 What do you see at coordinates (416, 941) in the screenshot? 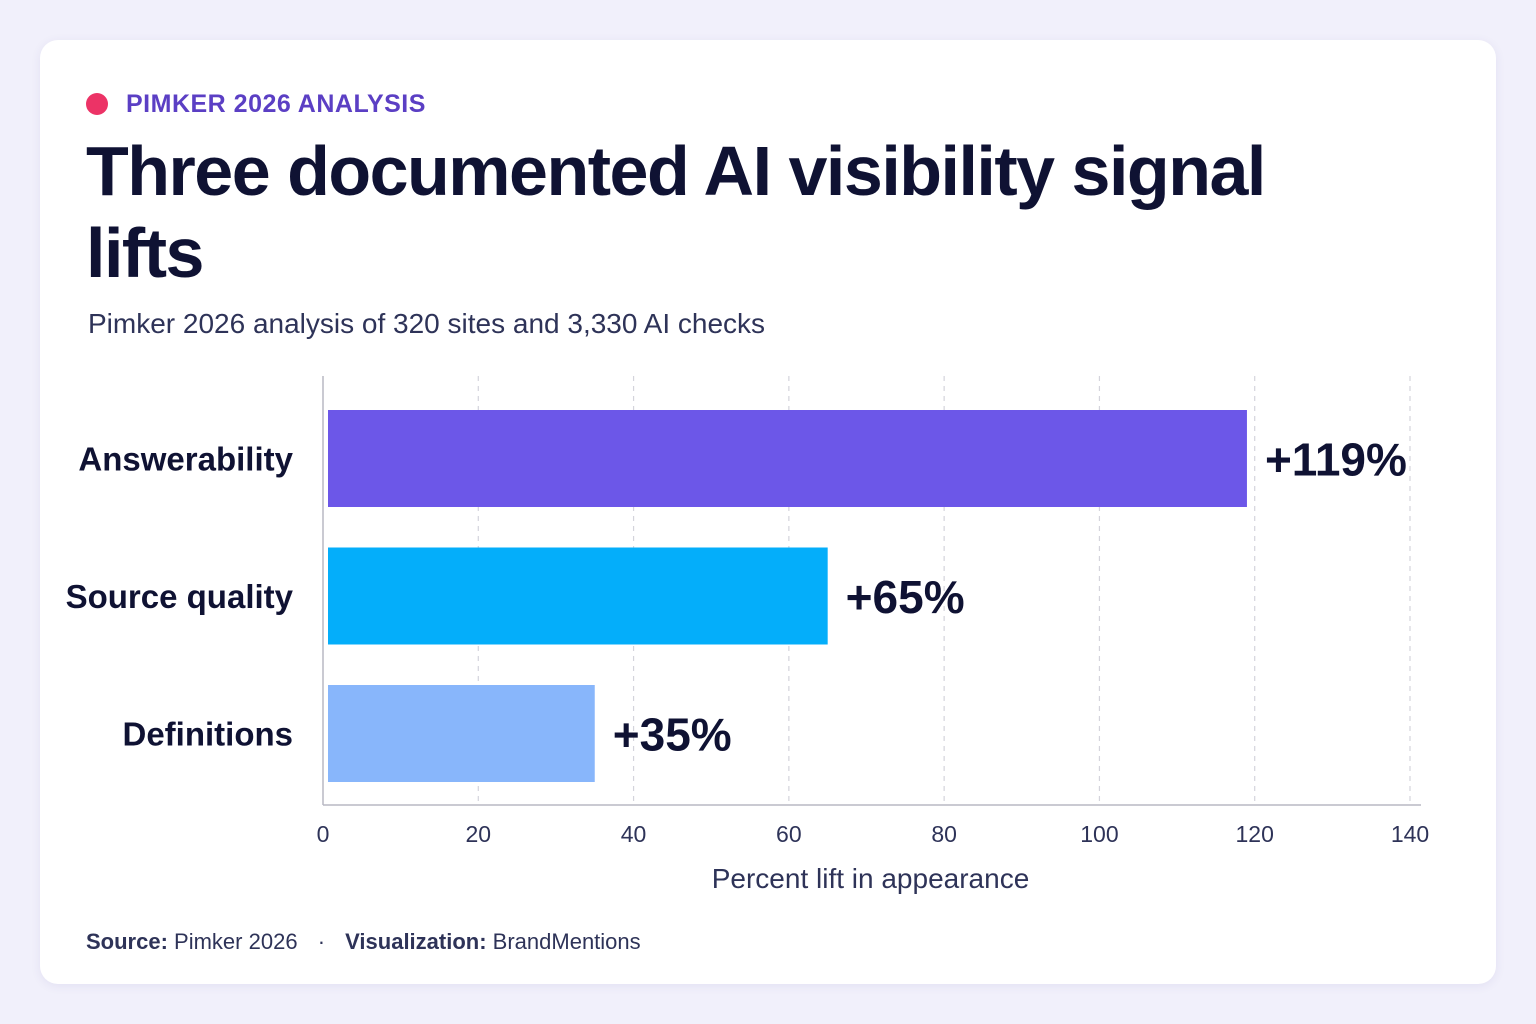
I see `visualization-label: Visualization:` at bounding box center [416, 941].